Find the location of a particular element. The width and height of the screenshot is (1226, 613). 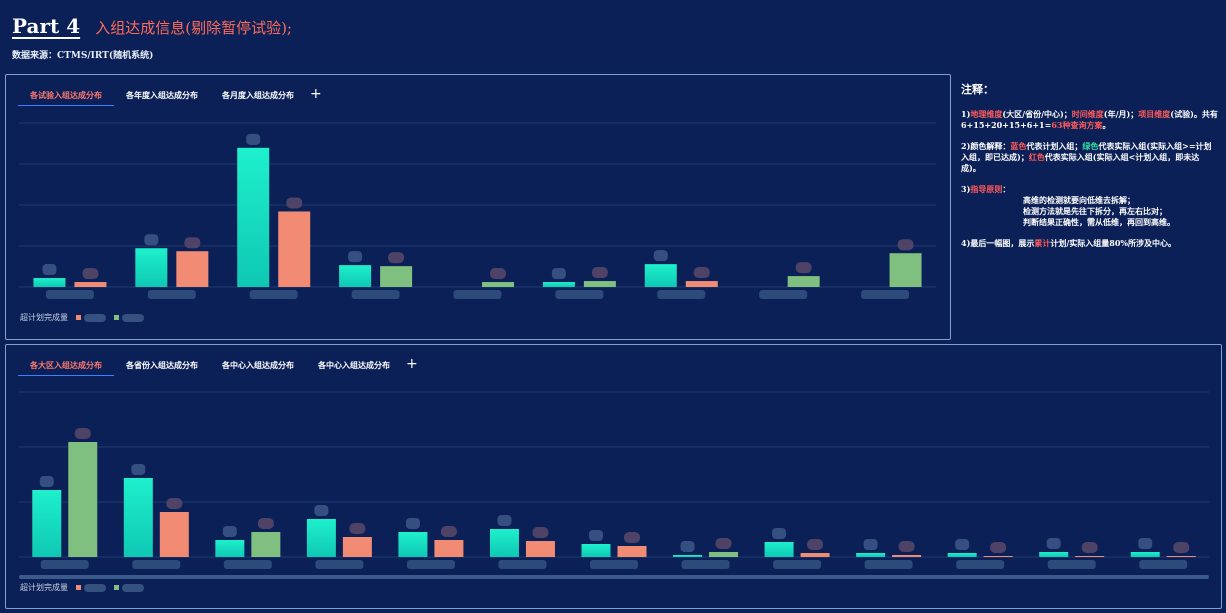

tab-center-distribution-2: 各中心入组达成分布 is located at coordinates (354, 365).